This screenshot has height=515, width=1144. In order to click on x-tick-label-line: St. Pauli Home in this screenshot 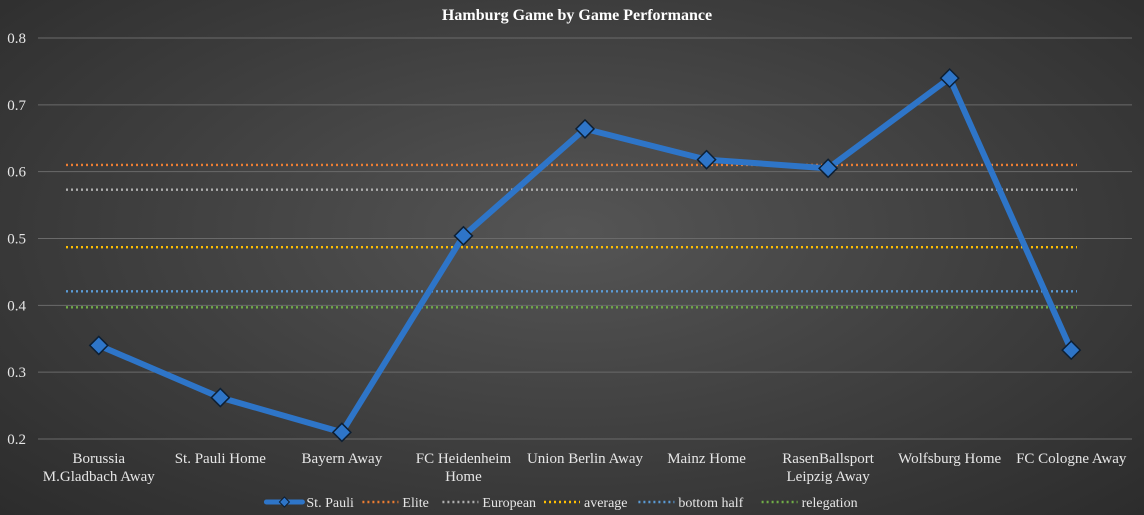, I will do `click(221, 459)`.